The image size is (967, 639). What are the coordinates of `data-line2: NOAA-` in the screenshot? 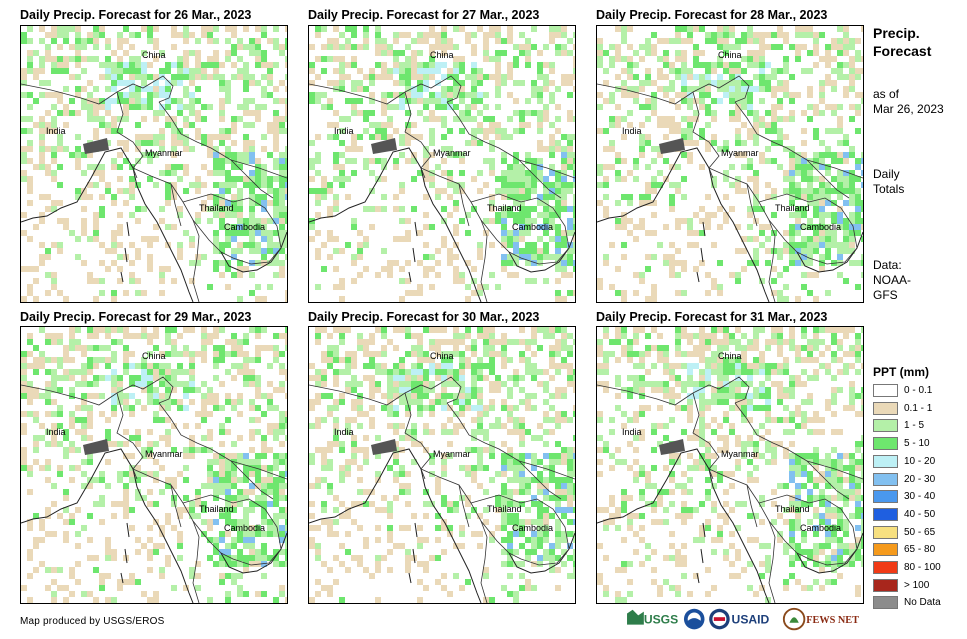 It's located at (892, 280).